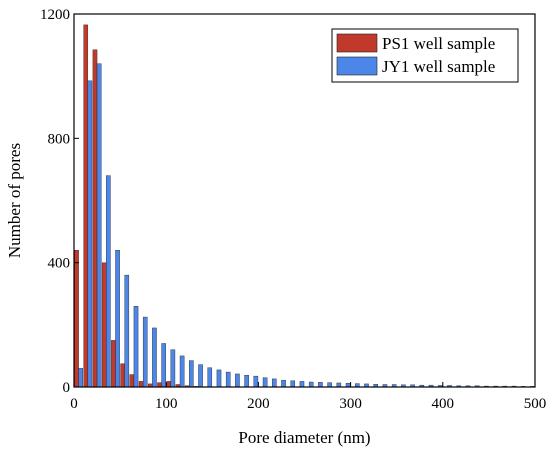 The image size is (550, 453). What do you see at coordinates (443, 404) in the screenshot?
I see `x-tick-label-400: 400` at bounding box center [443, 404].